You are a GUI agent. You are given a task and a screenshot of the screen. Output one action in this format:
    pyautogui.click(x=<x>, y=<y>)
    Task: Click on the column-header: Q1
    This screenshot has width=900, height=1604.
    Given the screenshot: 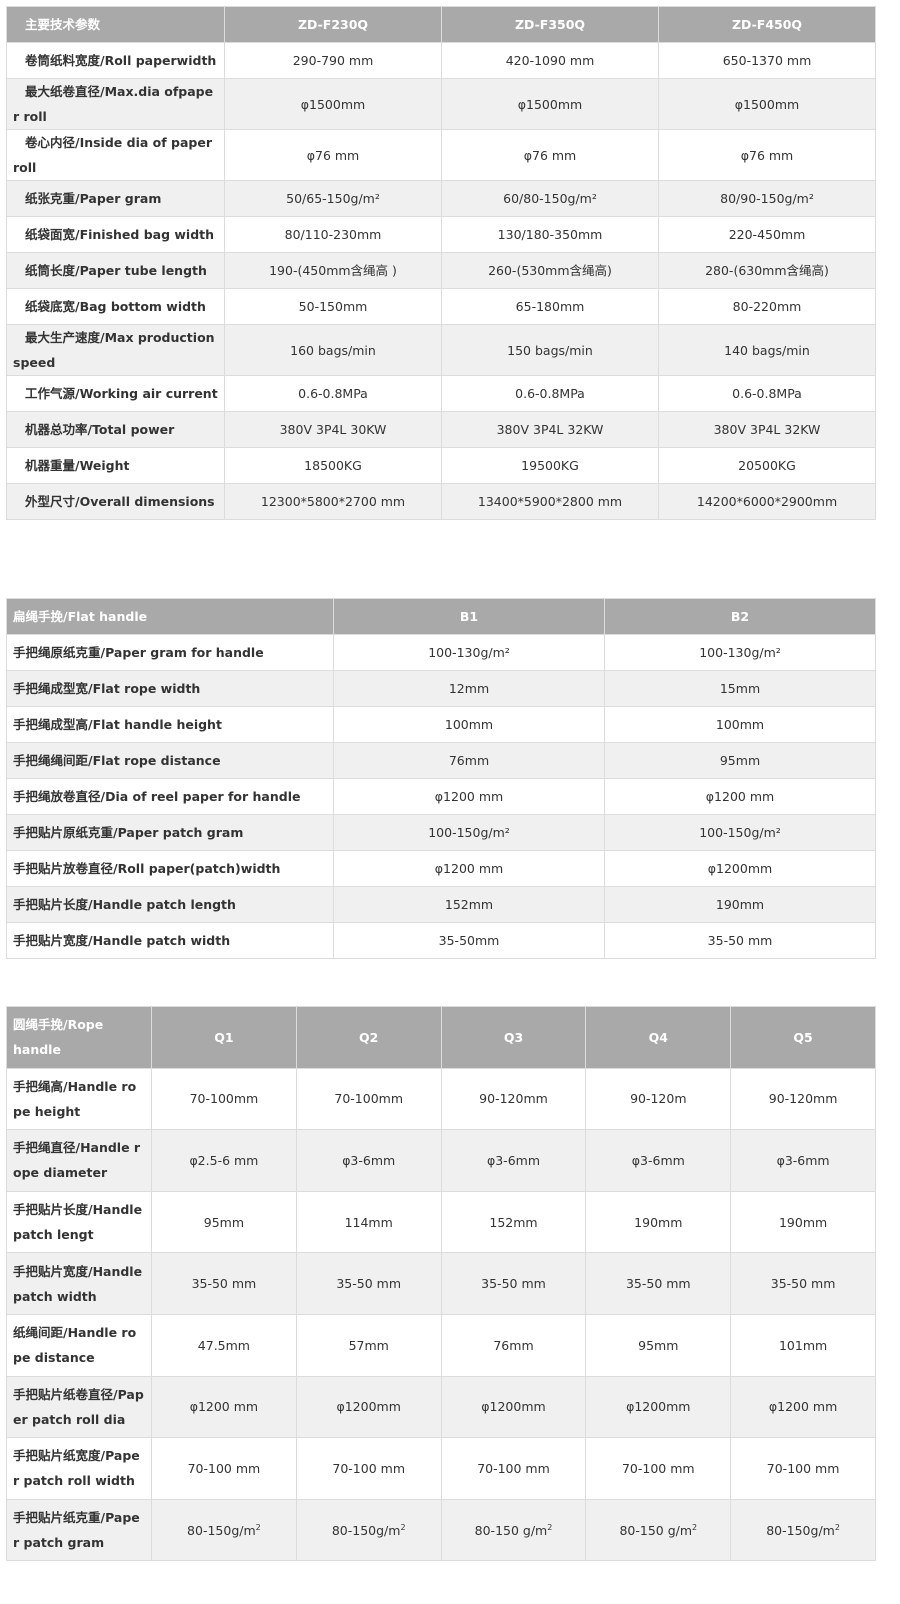 What is the action you would take?
    pyautogui.click(x=224, y=1037)
    